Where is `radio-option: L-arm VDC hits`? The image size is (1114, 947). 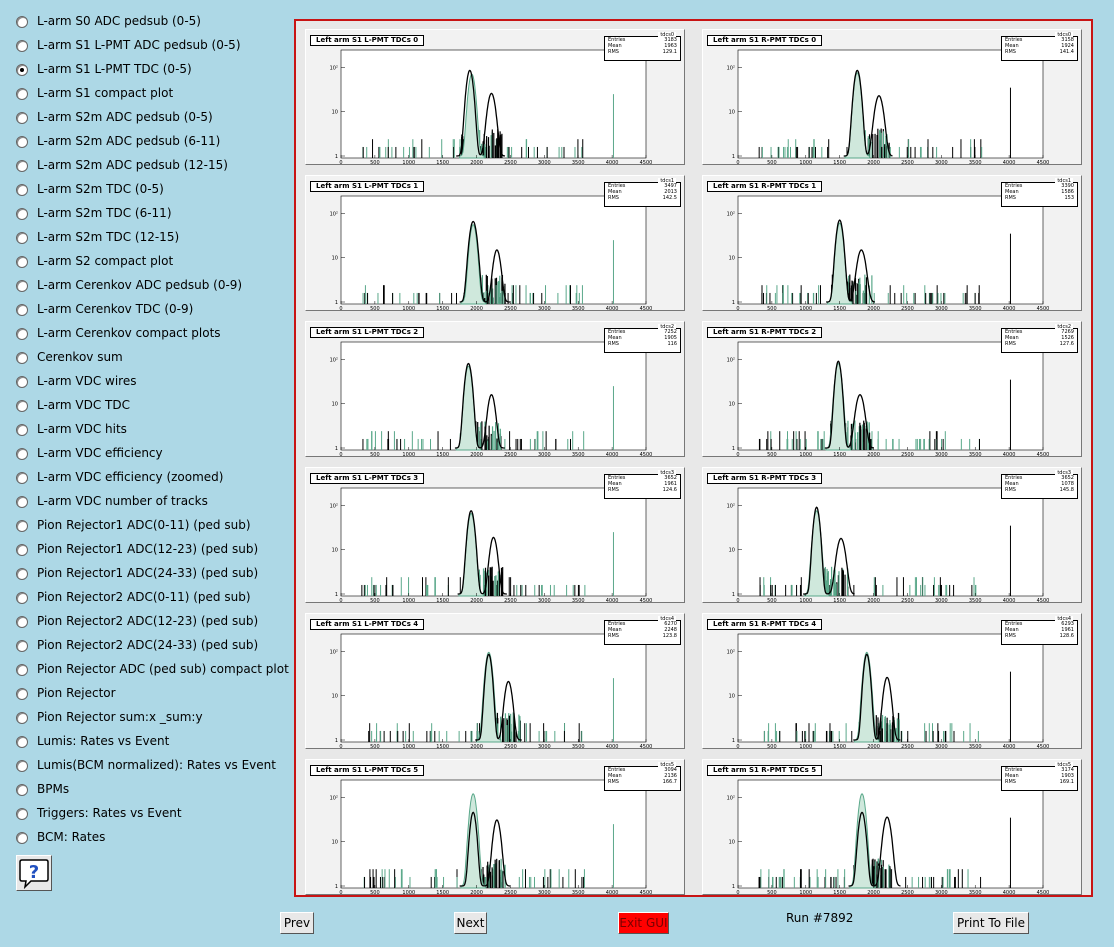
radio-option: L-arm VDC hits is located at coordinates (149, 432).